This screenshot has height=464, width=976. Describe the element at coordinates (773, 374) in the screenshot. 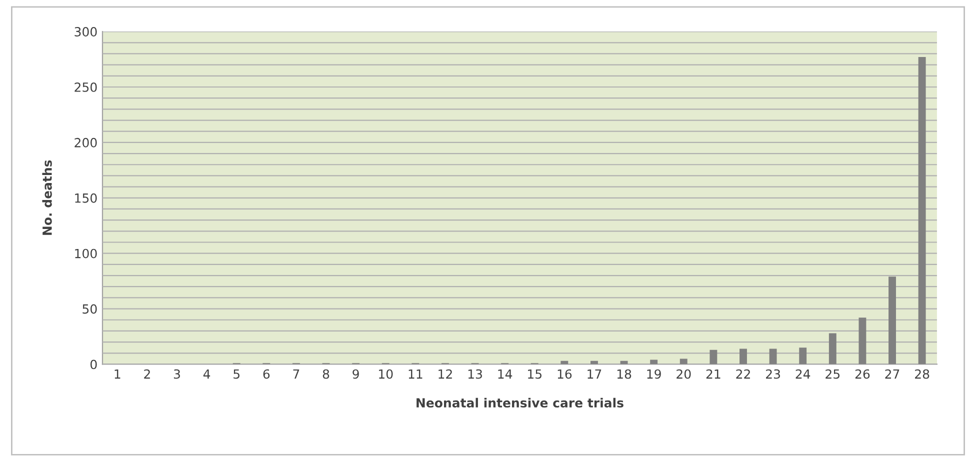

I see `x-tick-label: 23` at that location.